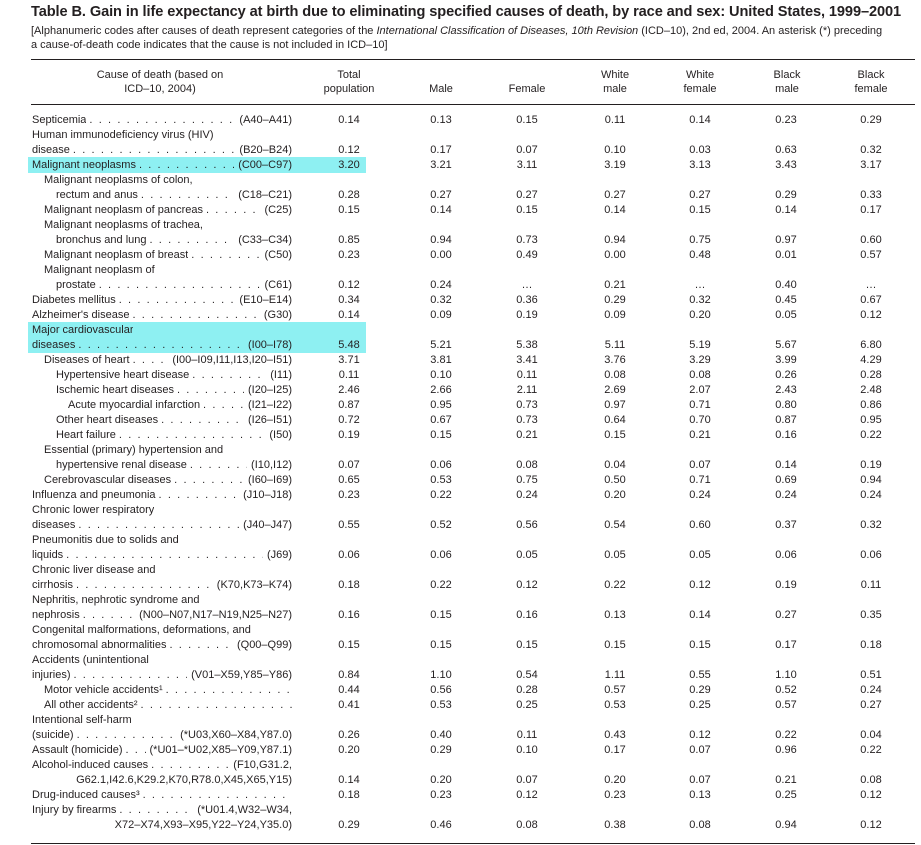 The width and height of the screenshot is (921, 845). What do you see at coordinates (349, 165) in the screenshot?
I see `value-total: 3.20` at bounding box center [349, 165].